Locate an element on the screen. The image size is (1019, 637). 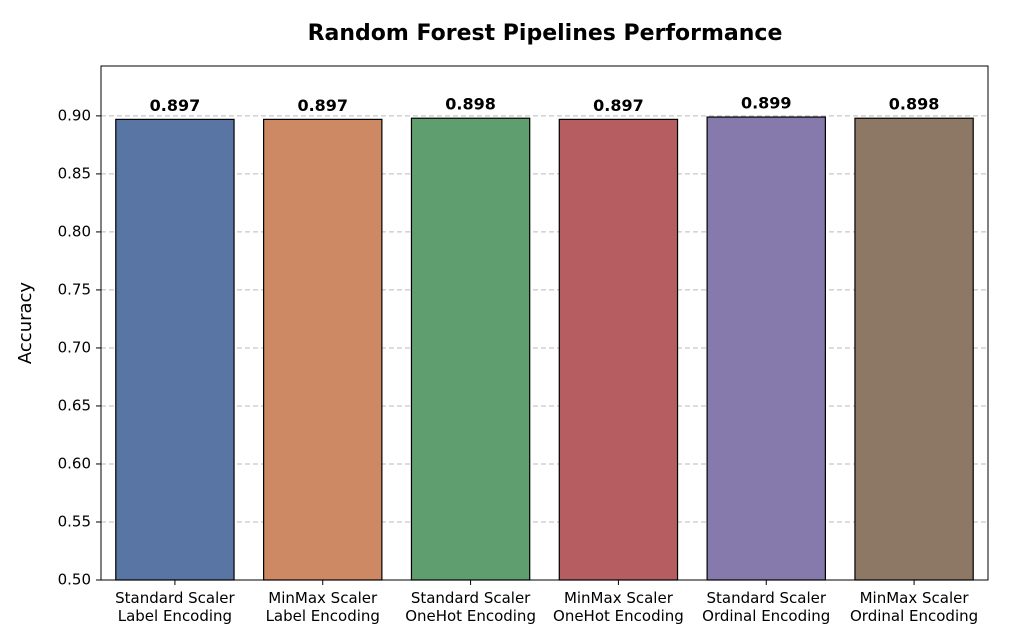
x-tick-label: MinMax Scaler Ordinal Encoding is located at coordinates (914, 607).